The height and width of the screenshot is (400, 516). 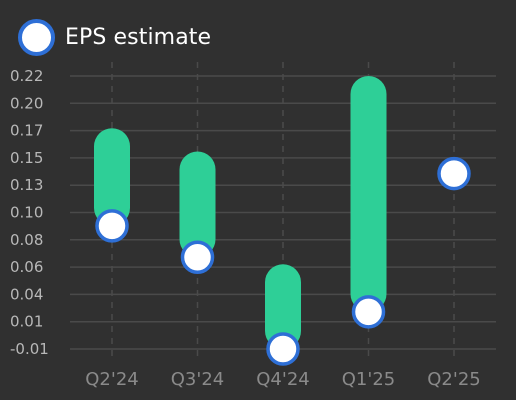 What do you see at coordinates (138, 37) in the screenshot?
I see `legend-label: EPS estimate` at bounding box center [138, 37].